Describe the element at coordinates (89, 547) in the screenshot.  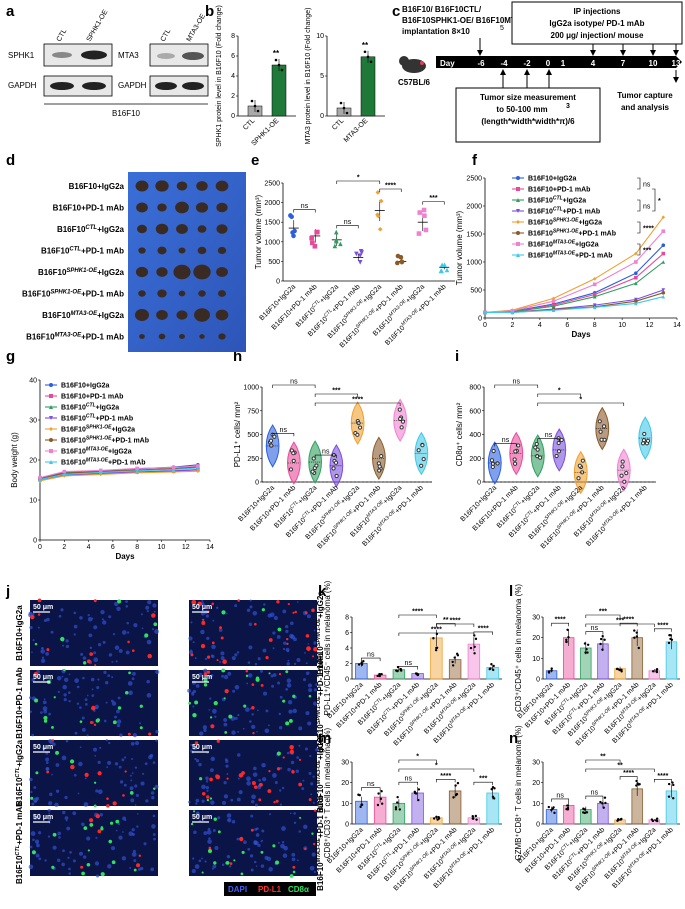
I see `g-xtick-label: 4` at that location.